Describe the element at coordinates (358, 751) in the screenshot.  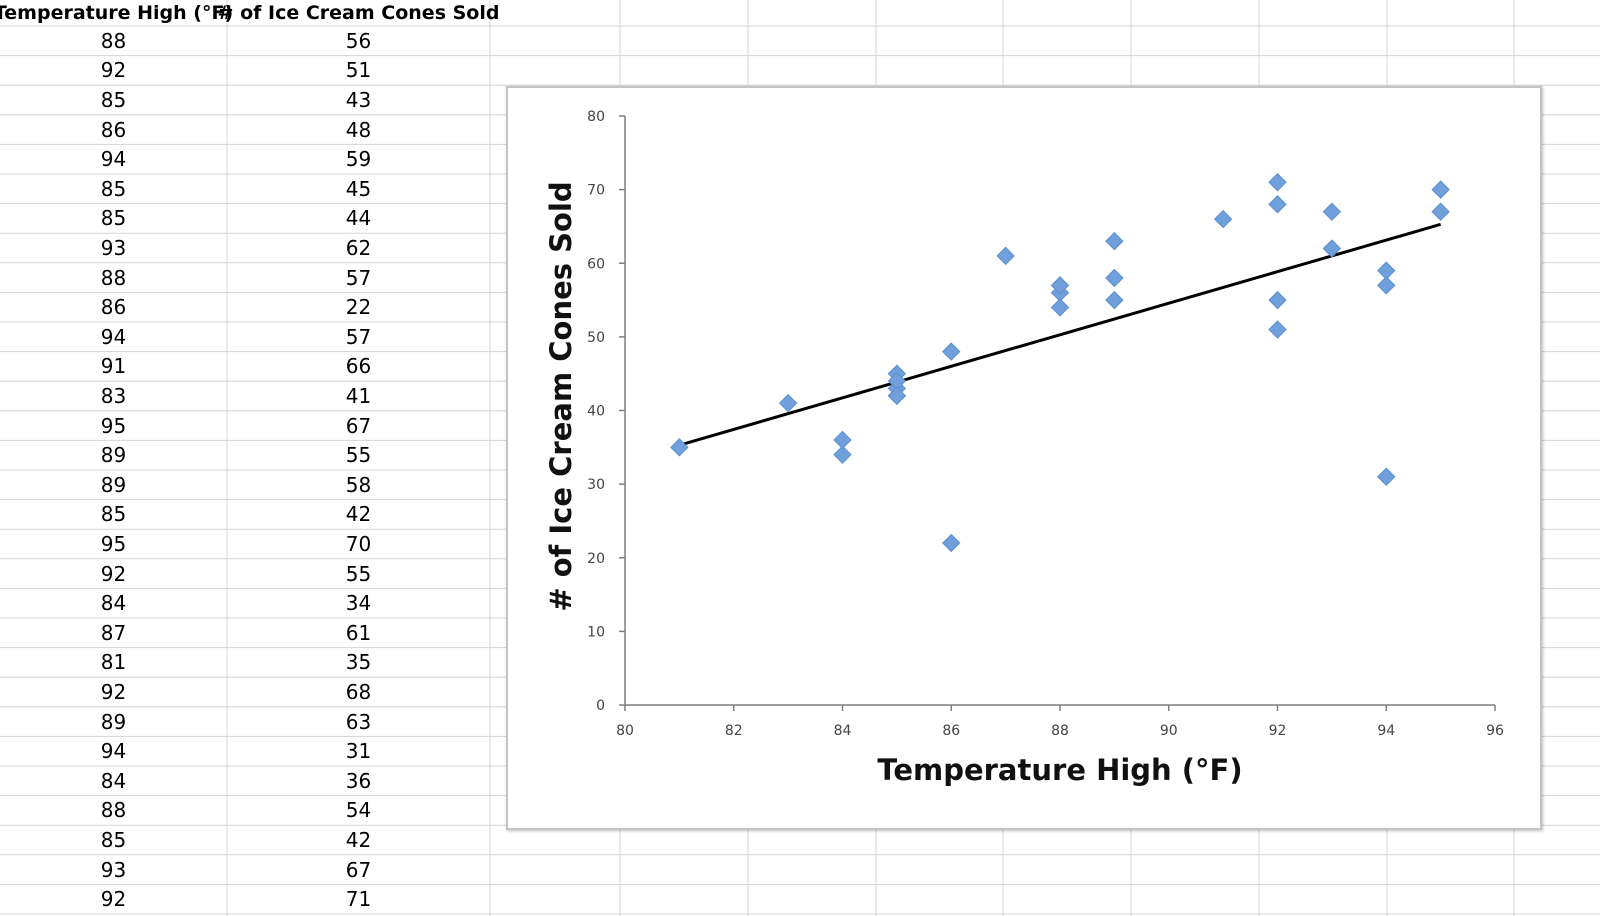
I see `cell-cones-sold: 31` at that location.